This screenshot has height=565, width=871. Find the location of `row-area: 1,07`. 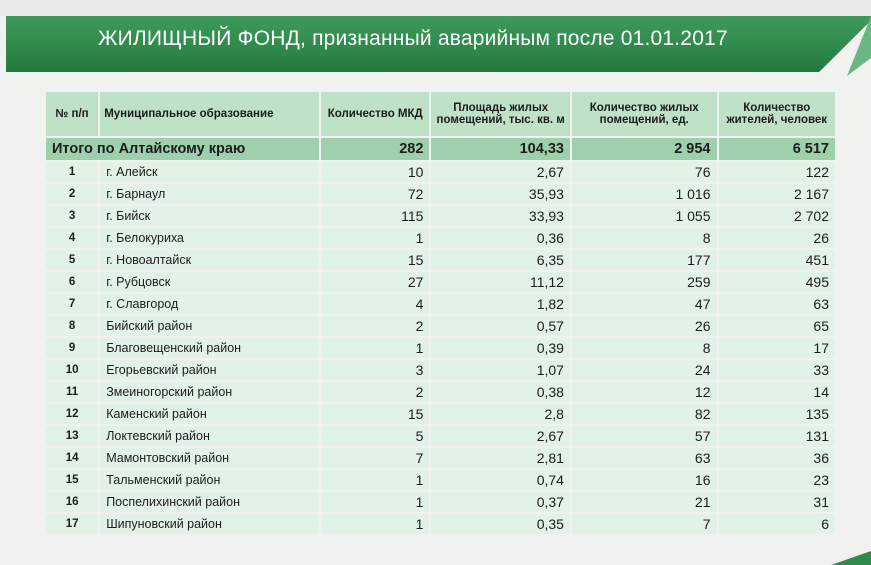

row-area: 1,07 is located at coordinates (500, 370).